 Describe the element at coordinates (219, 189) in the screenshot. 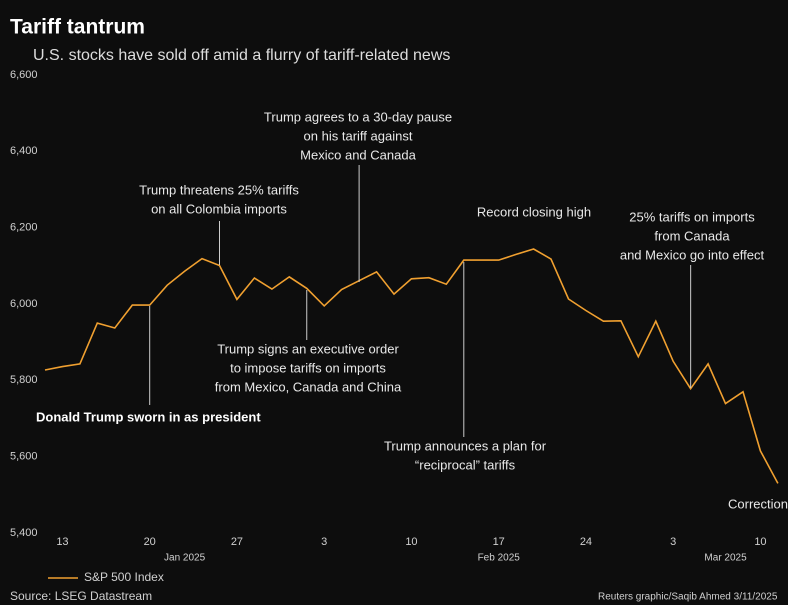

I see `annotation: Trump threatens 25% tariffs` at that location.